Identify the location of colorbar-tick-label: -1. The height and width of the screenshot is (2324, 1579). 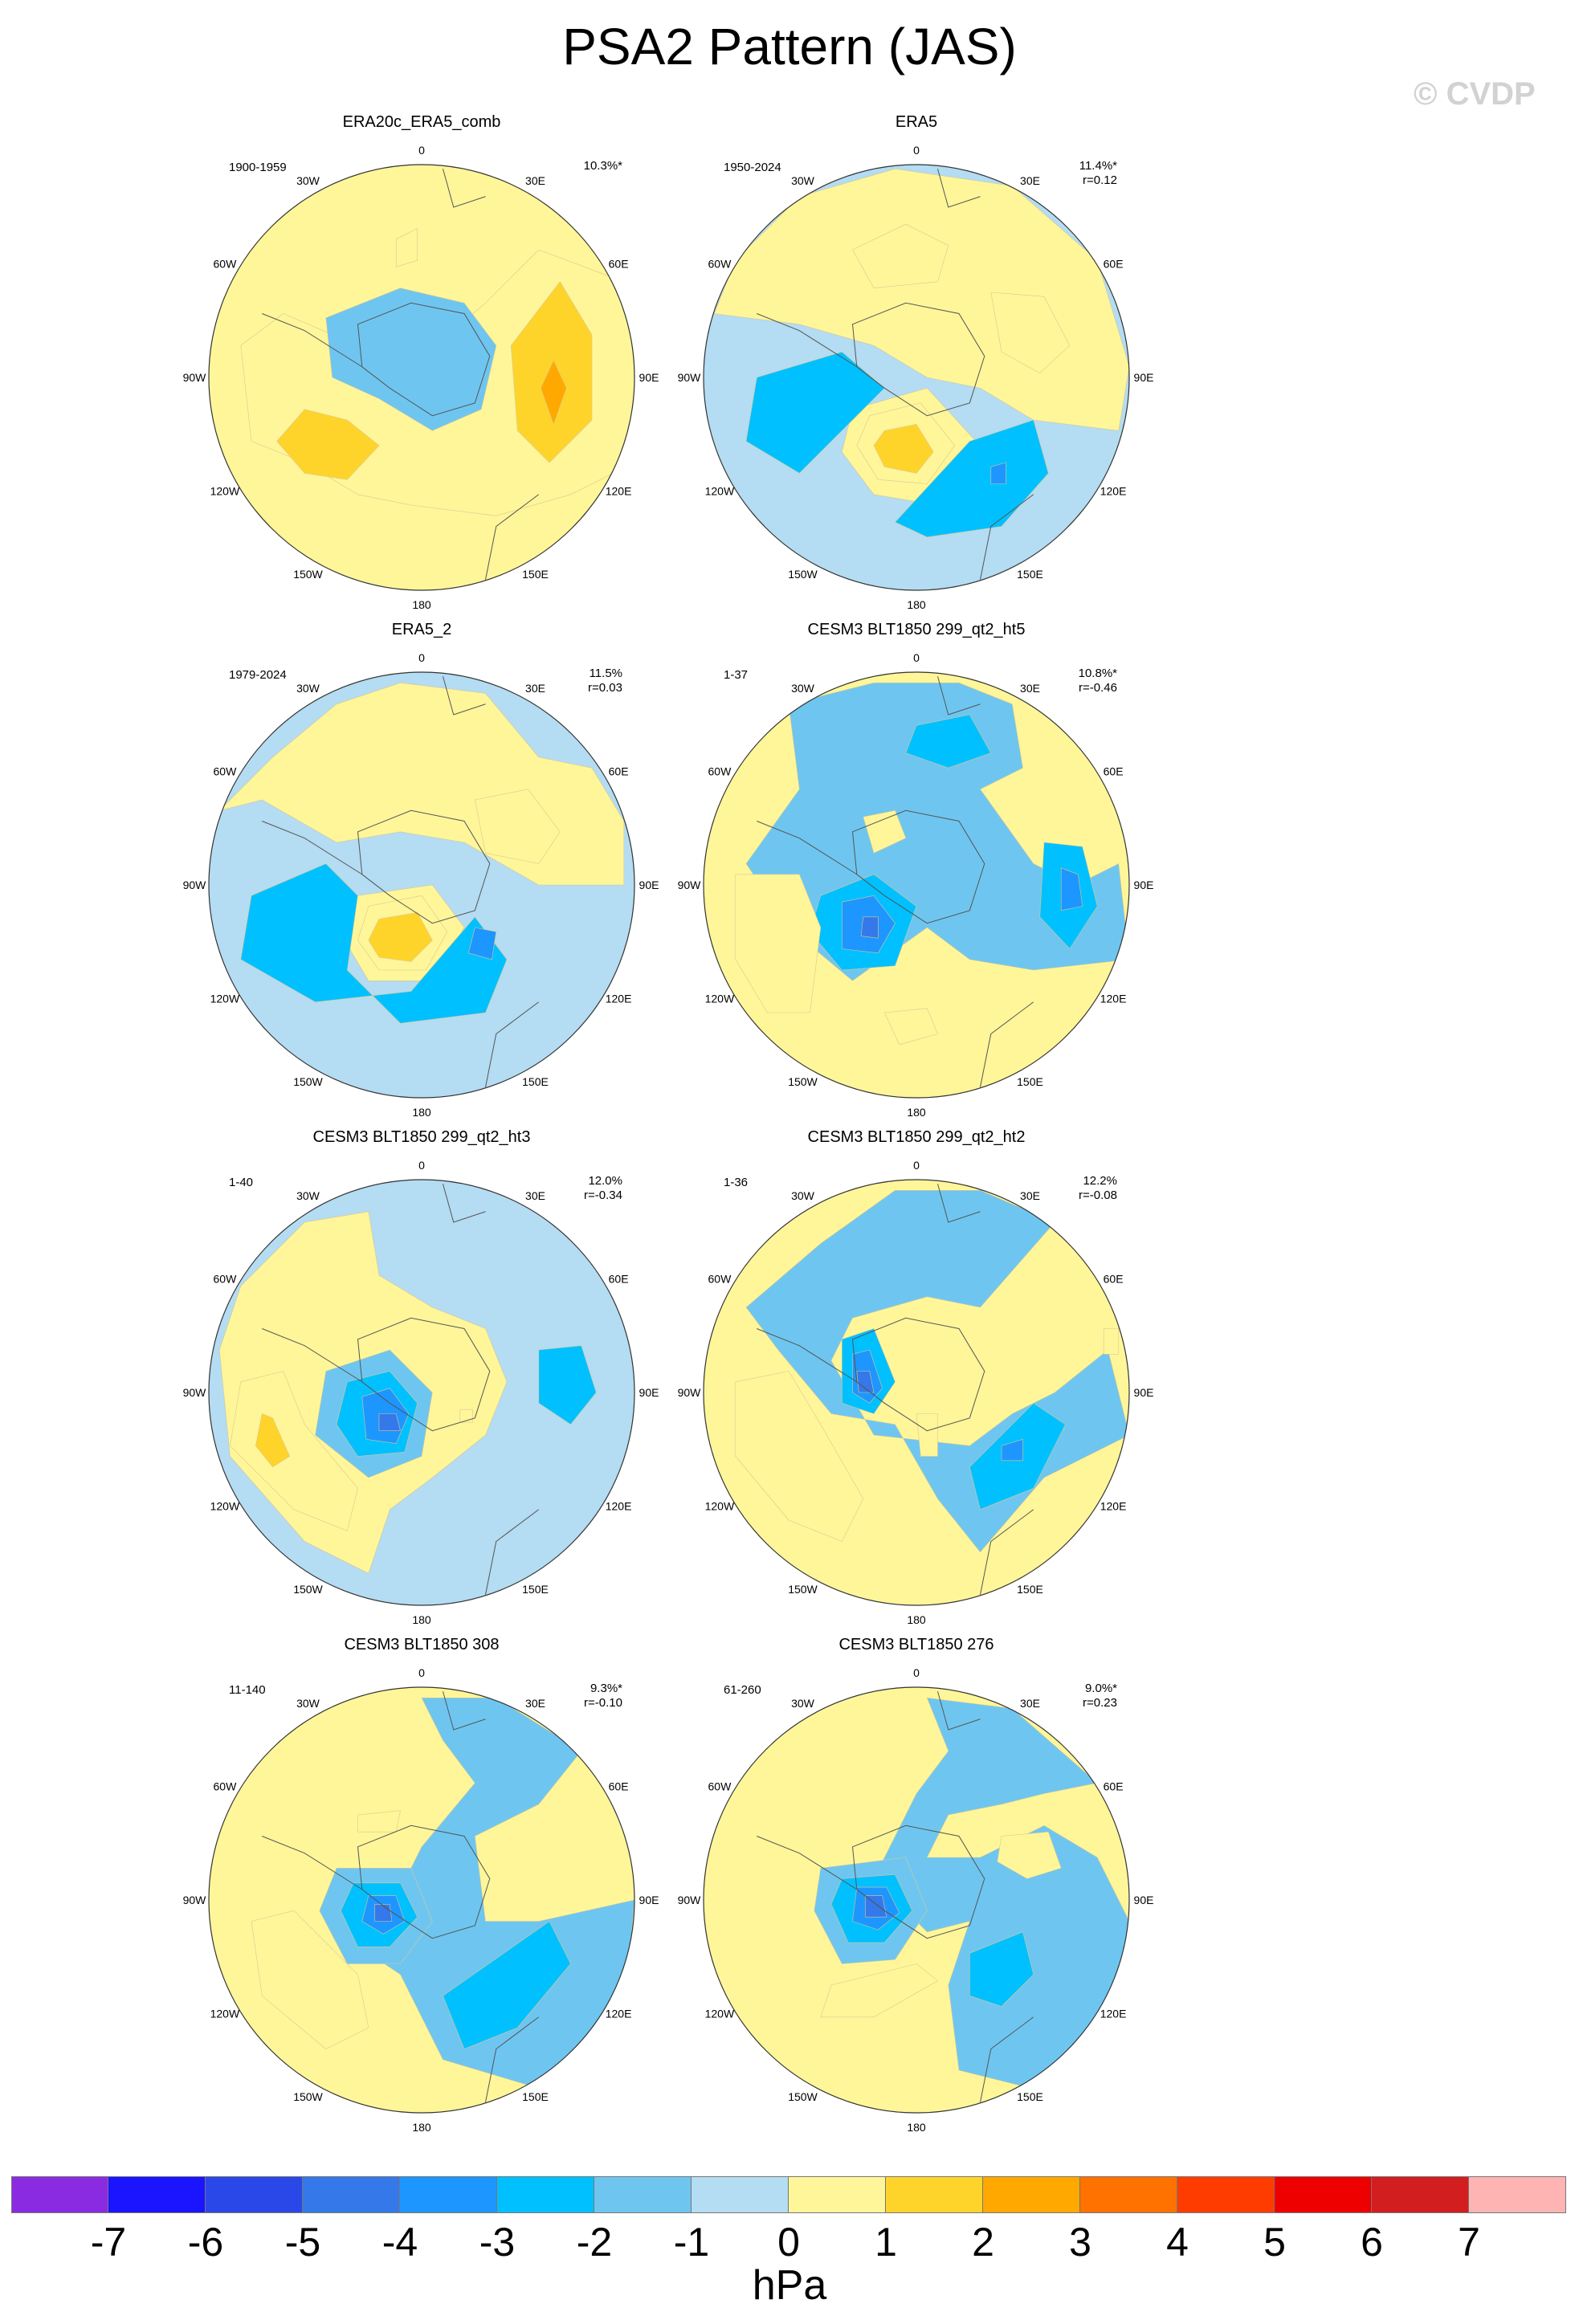
(691, 2243).